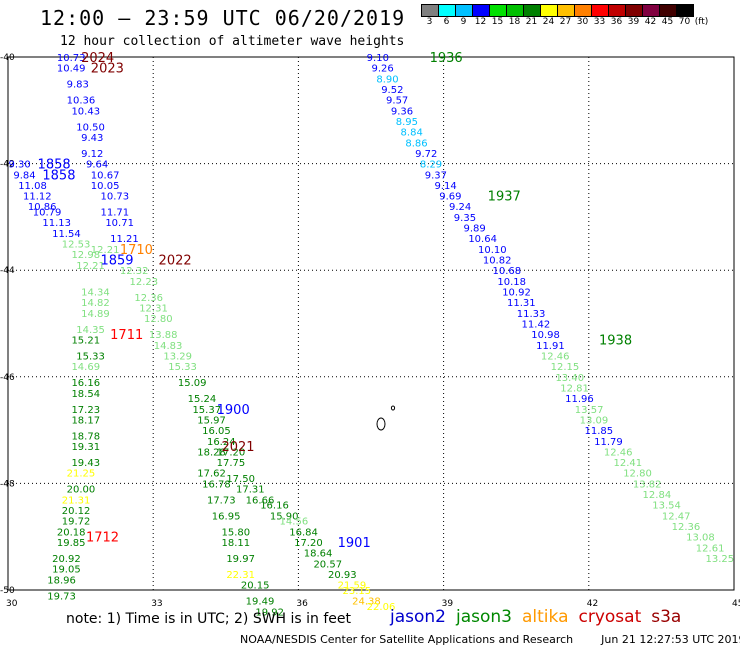  What do you see at coordinates (445, 186) in the screenshot?
I see `wave-height-value: 9.14` at bounding box center [445, 186].